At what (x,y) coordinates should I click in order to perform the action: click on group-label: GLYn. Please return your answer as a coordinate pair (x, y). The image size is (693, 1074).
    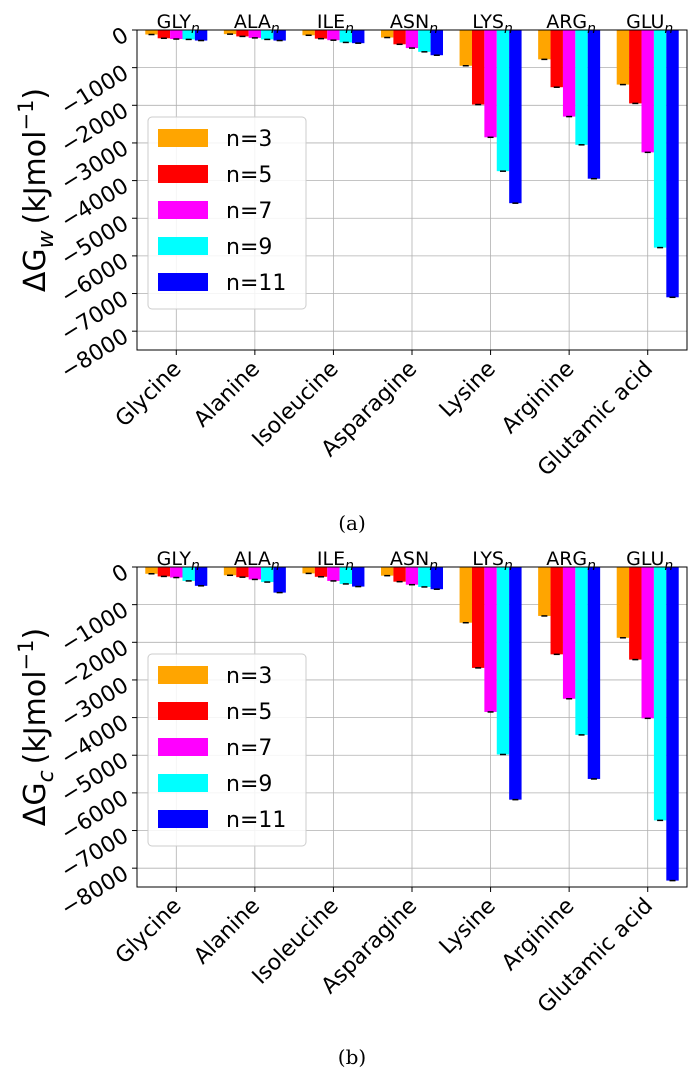
    Looking at the image, I should click on (178, 561).